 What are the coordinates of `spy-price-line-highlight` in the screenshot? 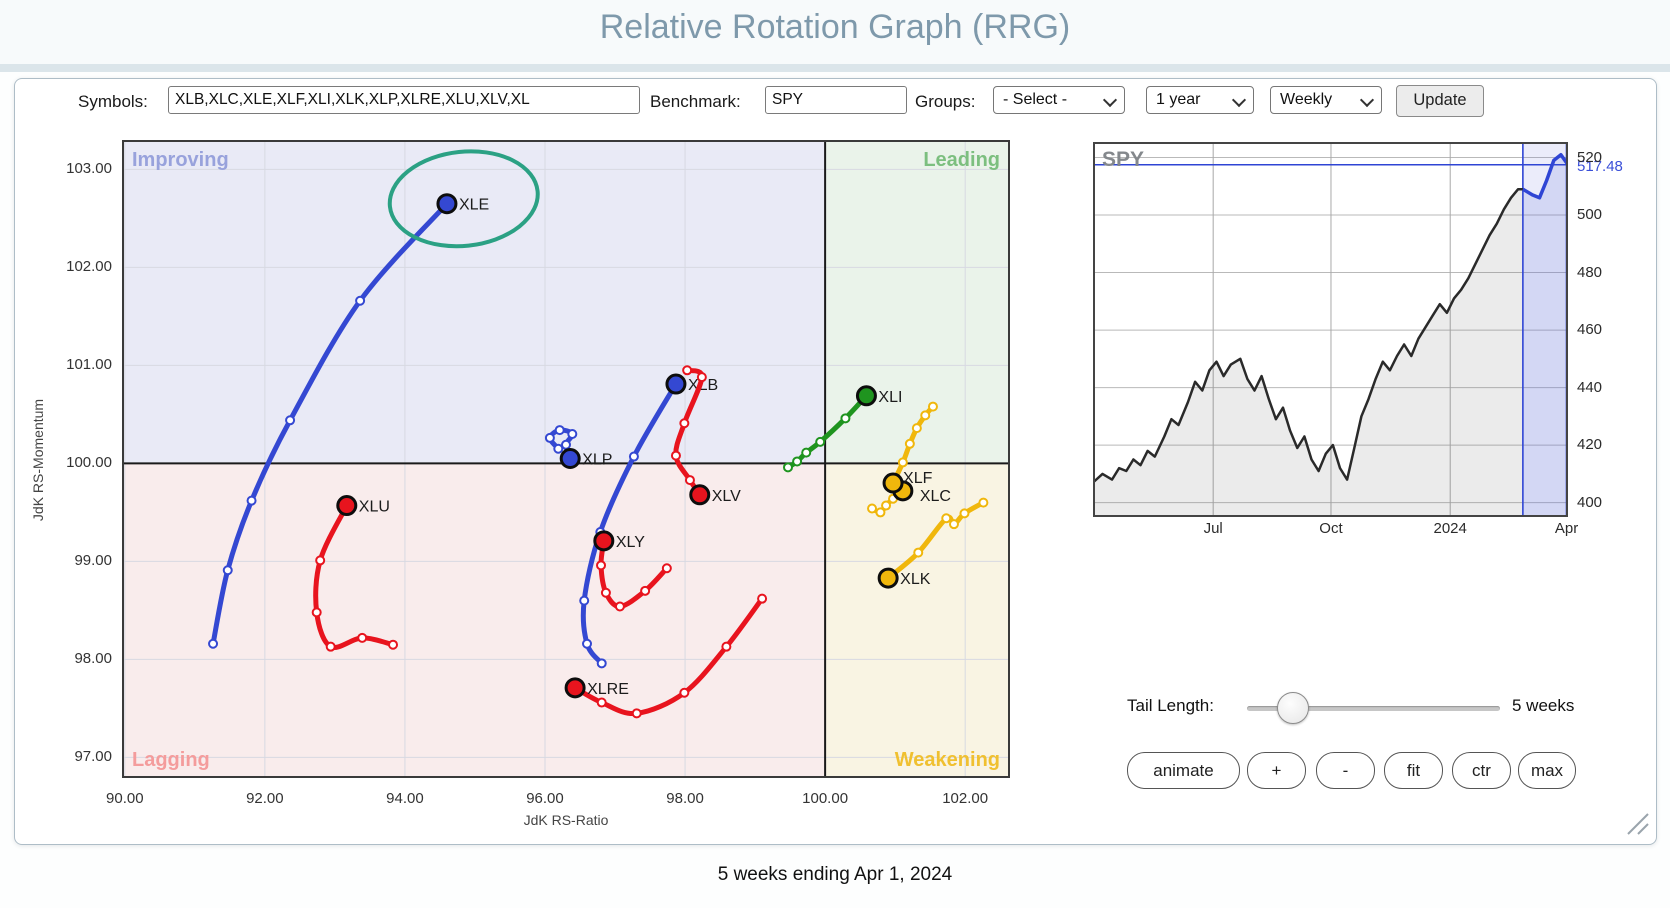 It's located at (1545, 176).